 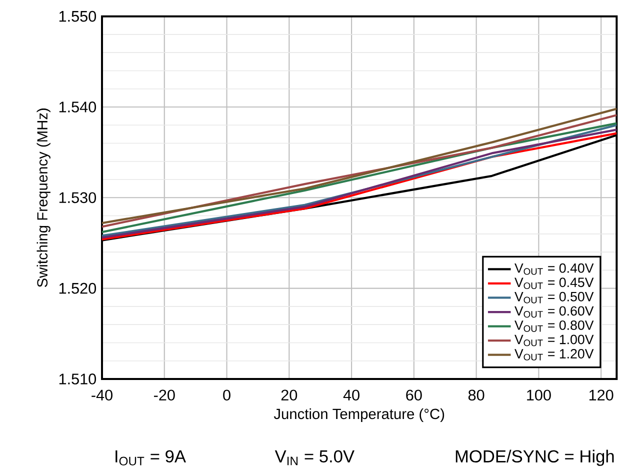 I want to click on legend-label: V$_{OUT}$ = 0.50V, so click(x=554, y=298).